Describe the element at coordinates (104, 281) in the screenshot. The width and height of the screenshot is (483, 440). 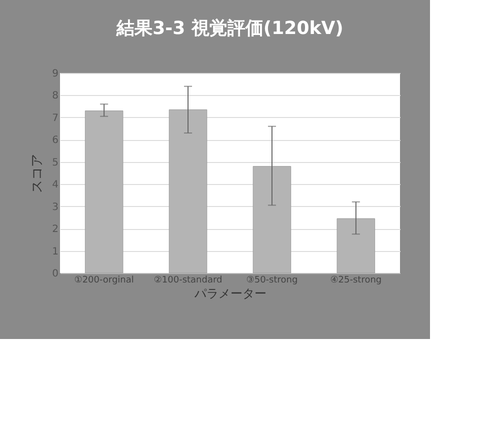
I see `x-tick-label: ①200-orginal` at that location.